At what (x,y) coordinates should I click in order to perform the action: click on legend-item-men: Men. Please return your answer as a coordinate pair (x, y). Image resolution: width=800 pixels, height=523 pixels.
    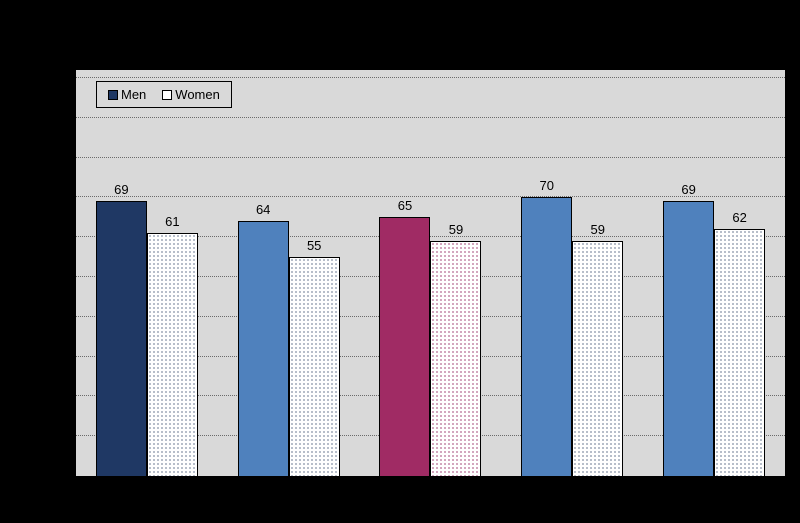
    Looking at the image, I should click on (127, 94).